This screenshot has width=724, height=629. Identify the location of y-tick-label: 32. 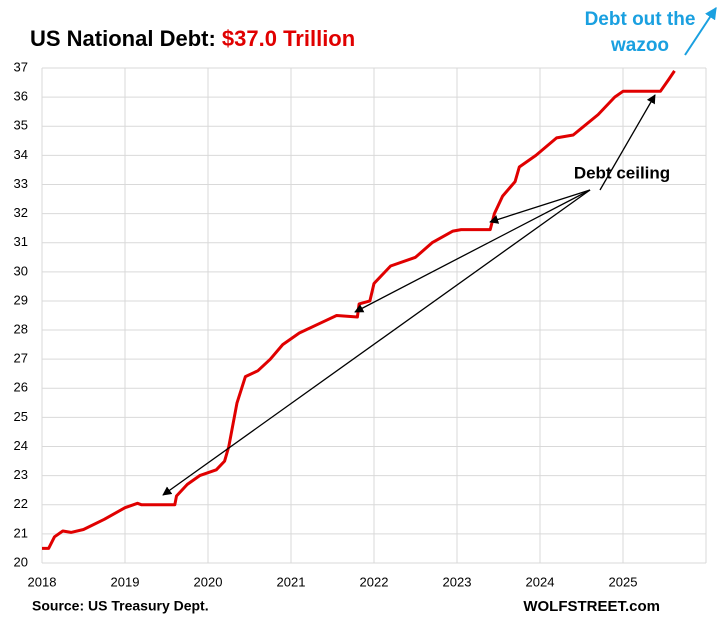
(21, 212).